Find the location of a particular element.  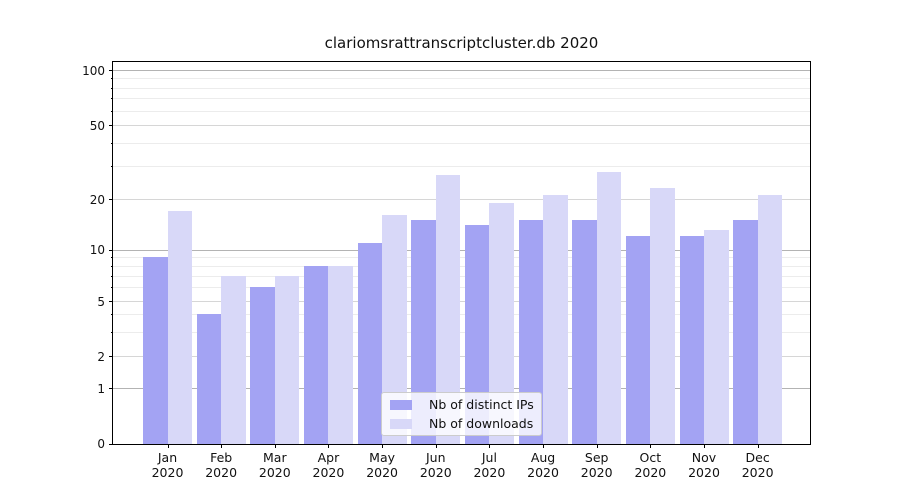

x-tick-label: Jan 2020 is located at coordinates (167, 465).